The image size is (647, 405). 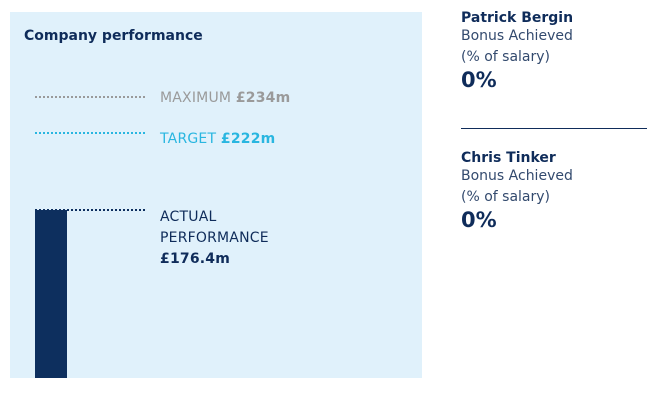 I want to click on target-label: TARGET £222m, so click(x=218, y=139).